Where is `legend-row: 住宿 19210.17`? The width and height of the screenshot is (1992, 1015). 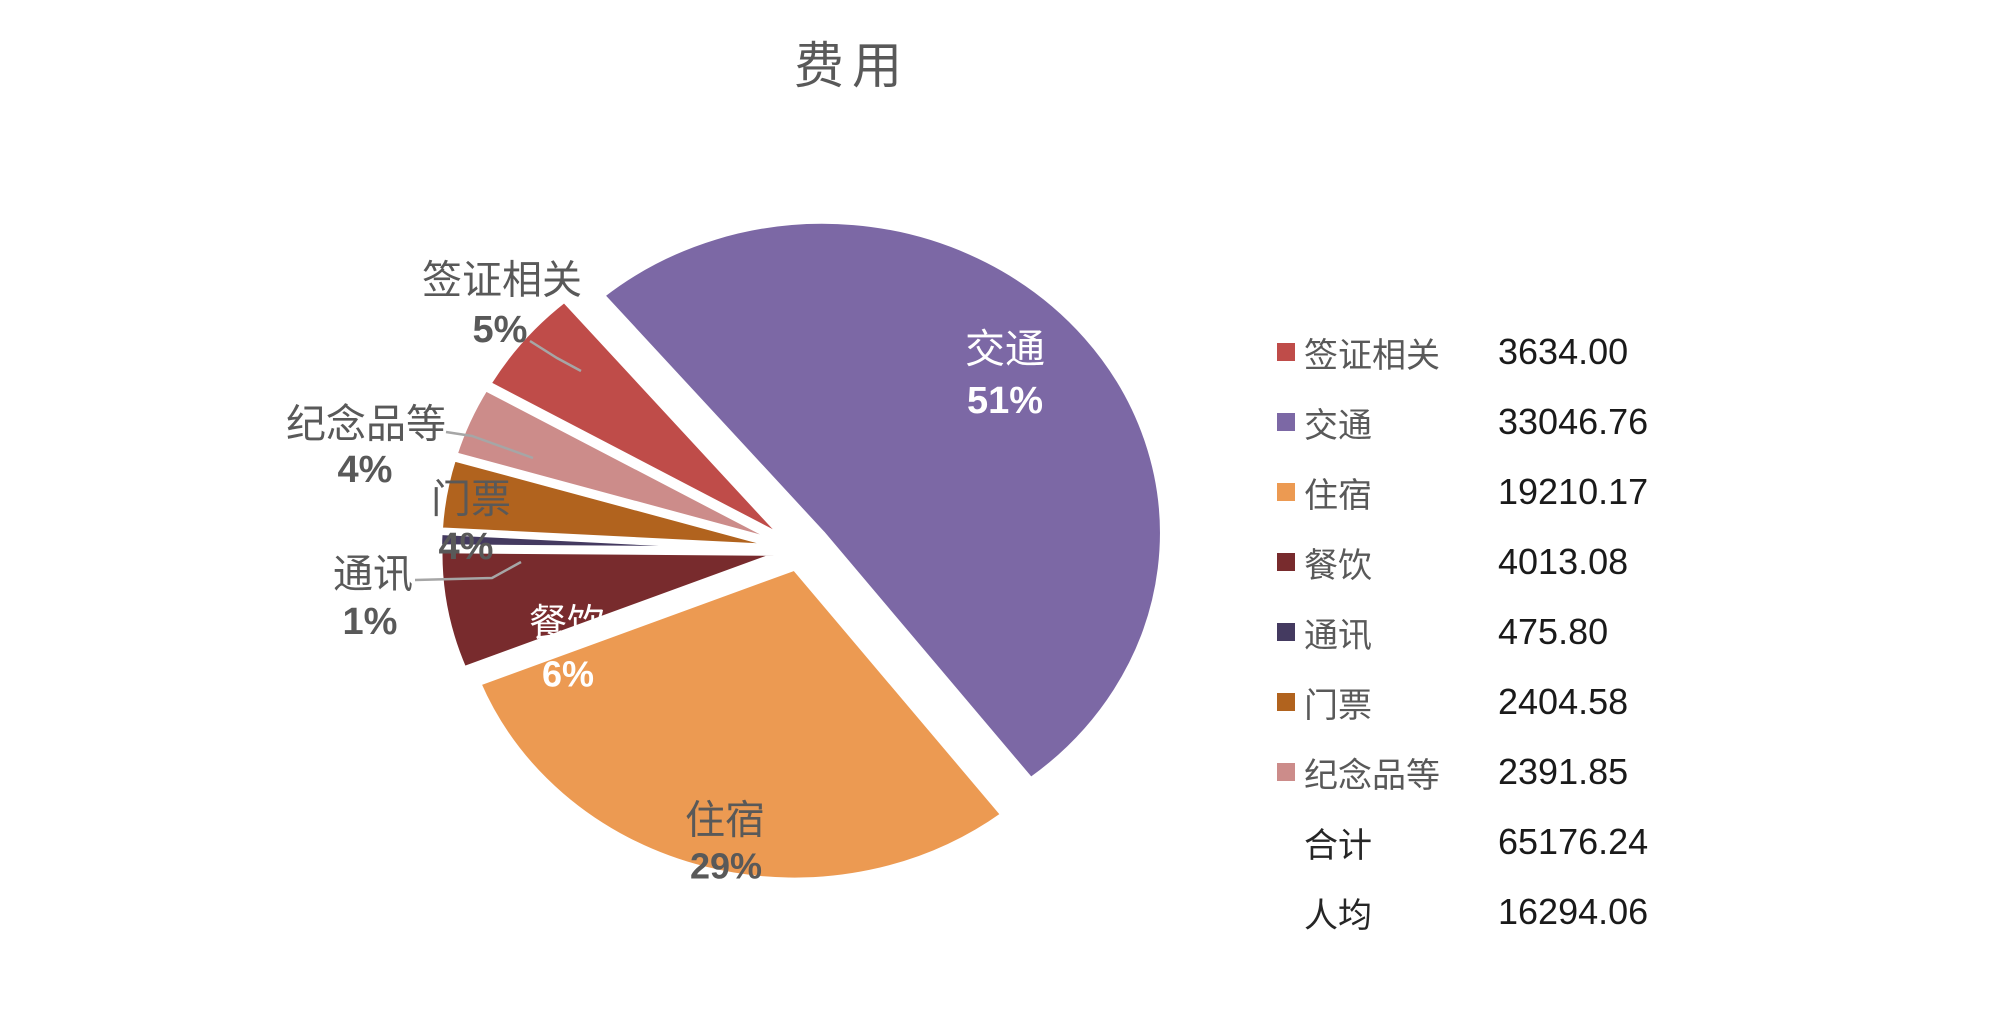
legend-row: 住宿 19210.17 is located at coordinates (1462, 492).